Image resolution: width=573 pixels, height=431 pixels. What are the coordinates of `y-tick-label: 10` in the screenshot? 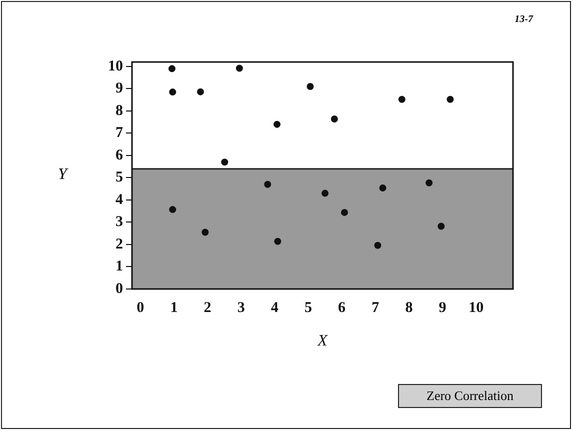 It's located at (115, 66).